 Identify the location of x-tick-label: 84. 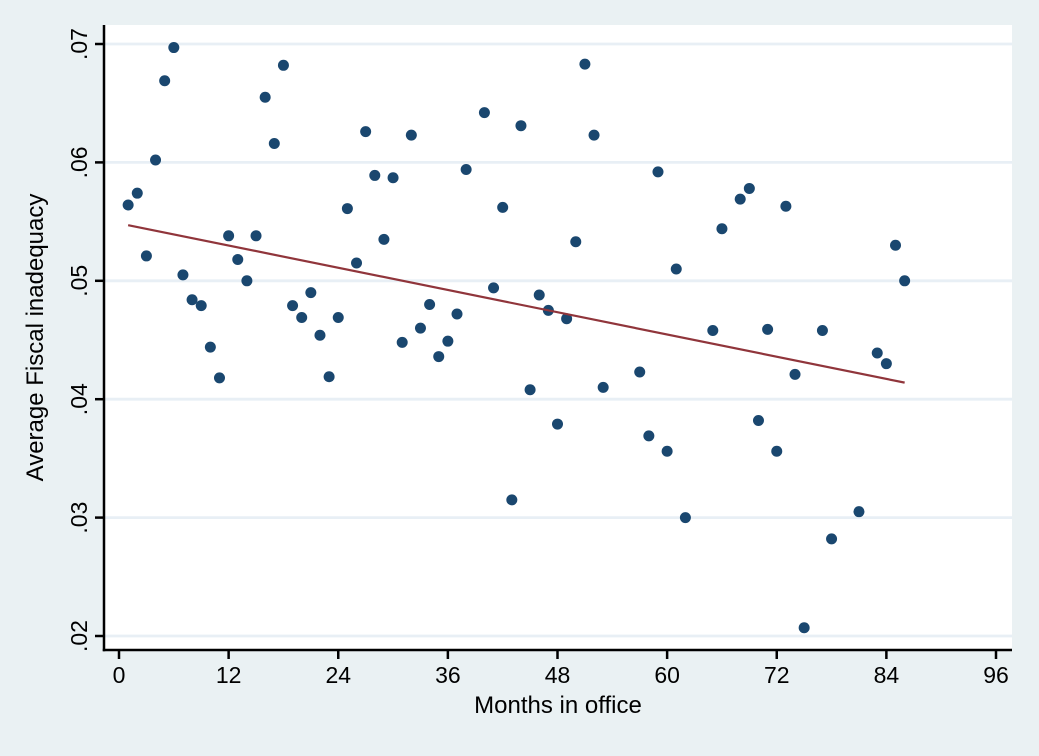
(887, 675).